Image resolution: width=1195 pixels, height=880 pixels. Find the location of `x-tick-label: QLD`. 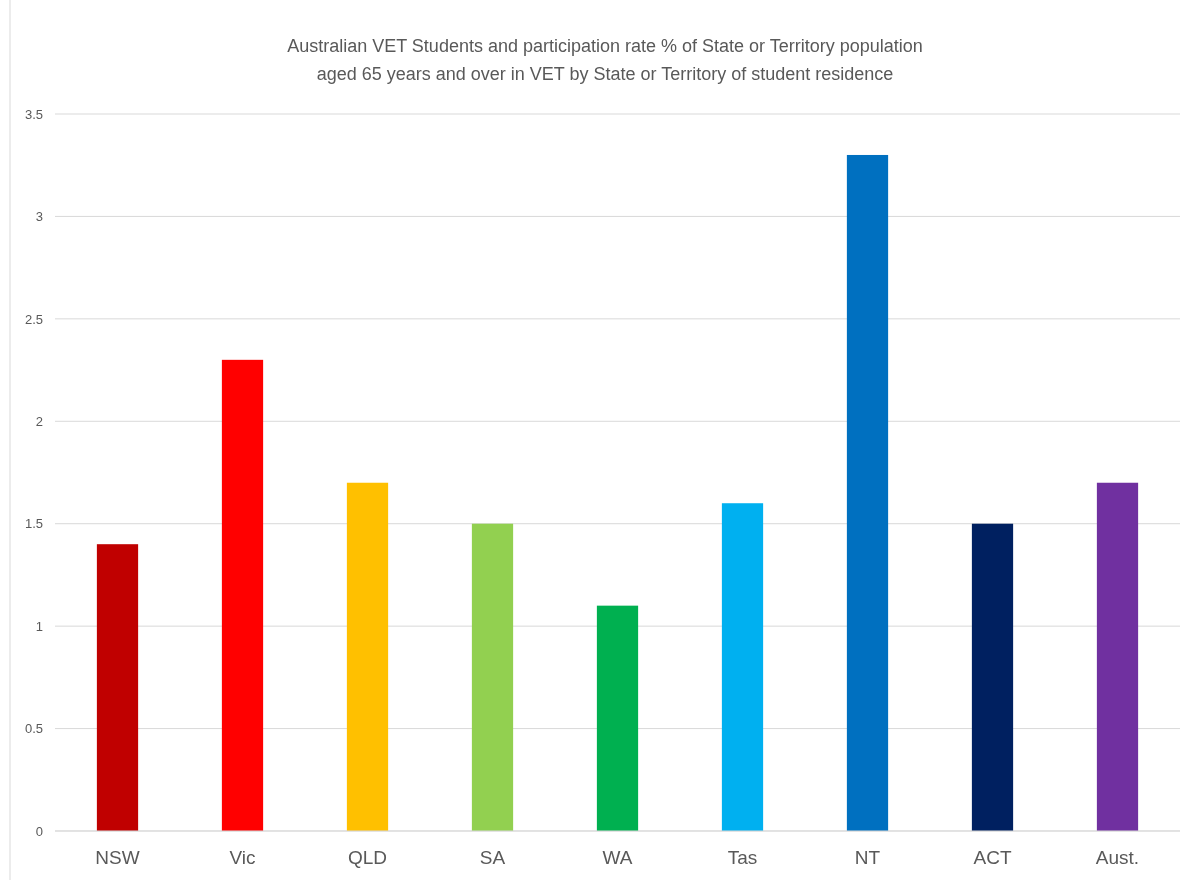

x-tick-label: QLD is located at coordinates (367, 858).